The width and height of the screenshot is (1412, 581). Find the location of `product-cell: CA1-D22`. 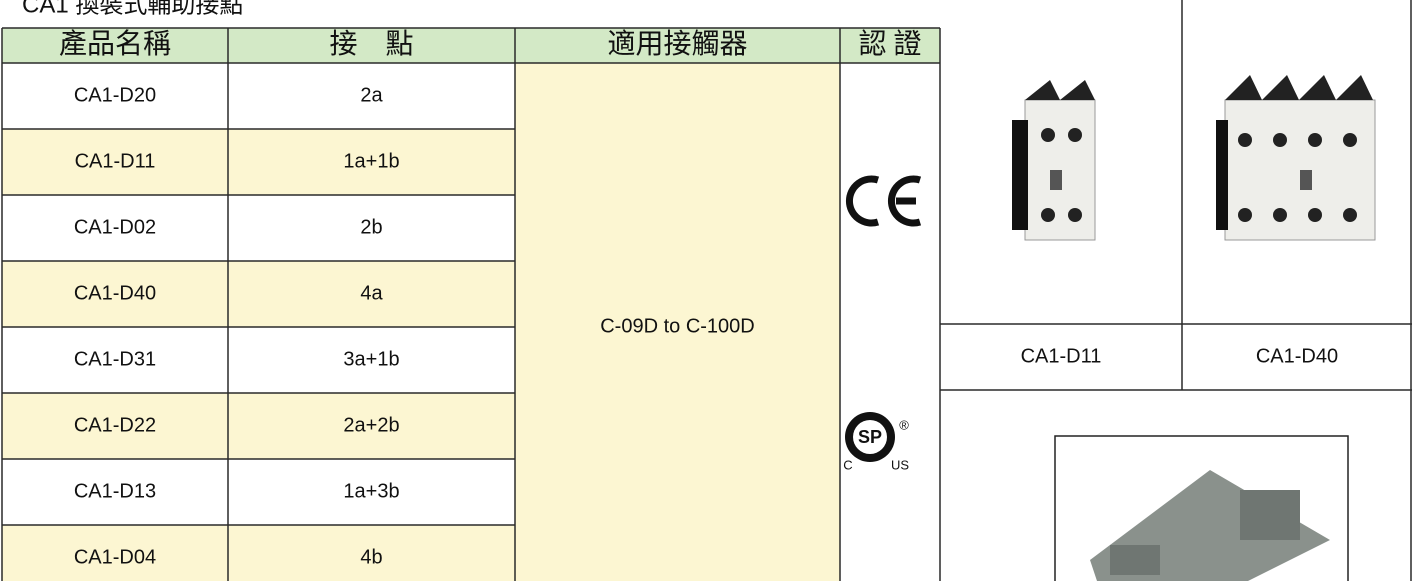

product-cell: CA1-D22 is located at coordinates (115, 425).